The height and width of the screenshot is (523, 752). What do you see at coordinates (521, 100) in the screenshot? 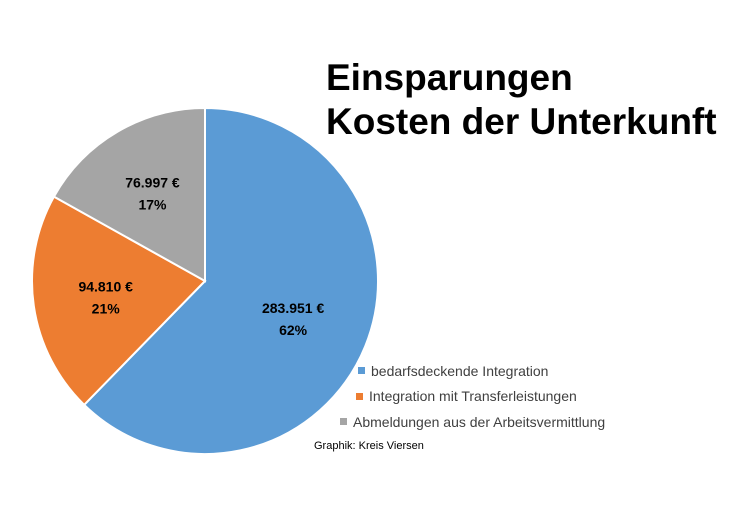
I see `chart-title: Einsparungen Kosten der Unterkunft` at bounding box center [521, 100].